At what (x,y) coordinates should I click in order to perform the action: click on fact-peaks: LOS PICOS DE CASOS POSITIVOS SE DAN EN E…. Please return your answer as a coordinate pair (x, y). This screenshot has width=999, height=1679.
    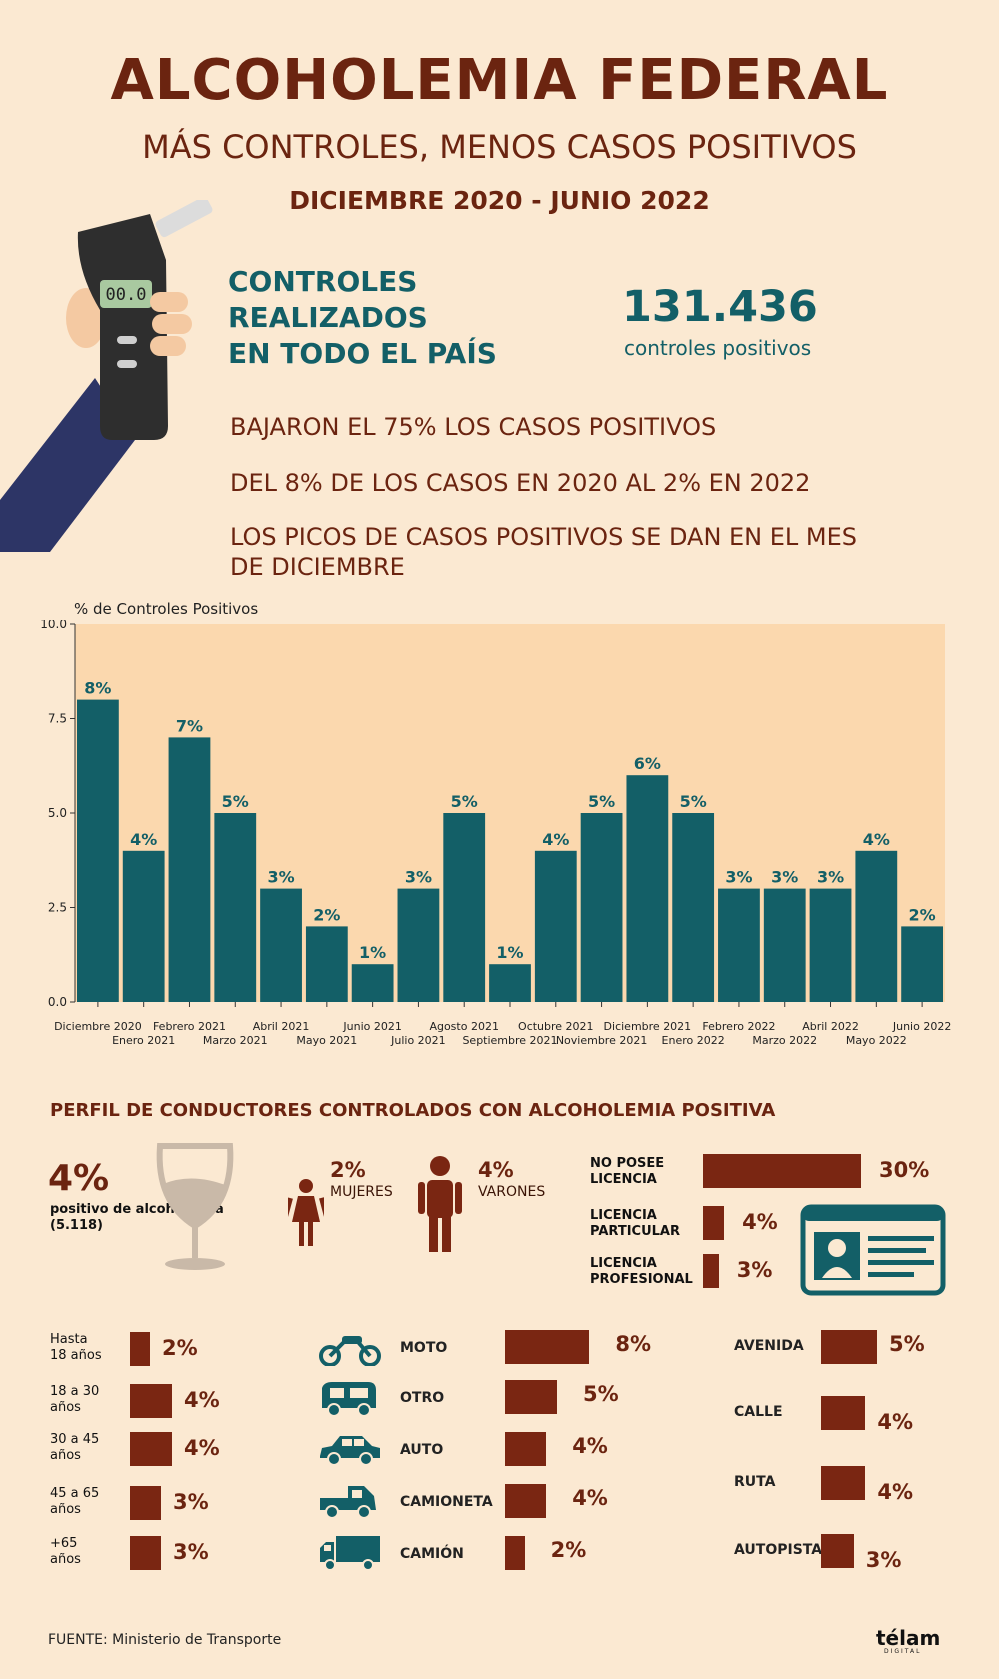
    Looking at the image, I should click on (544, 552).